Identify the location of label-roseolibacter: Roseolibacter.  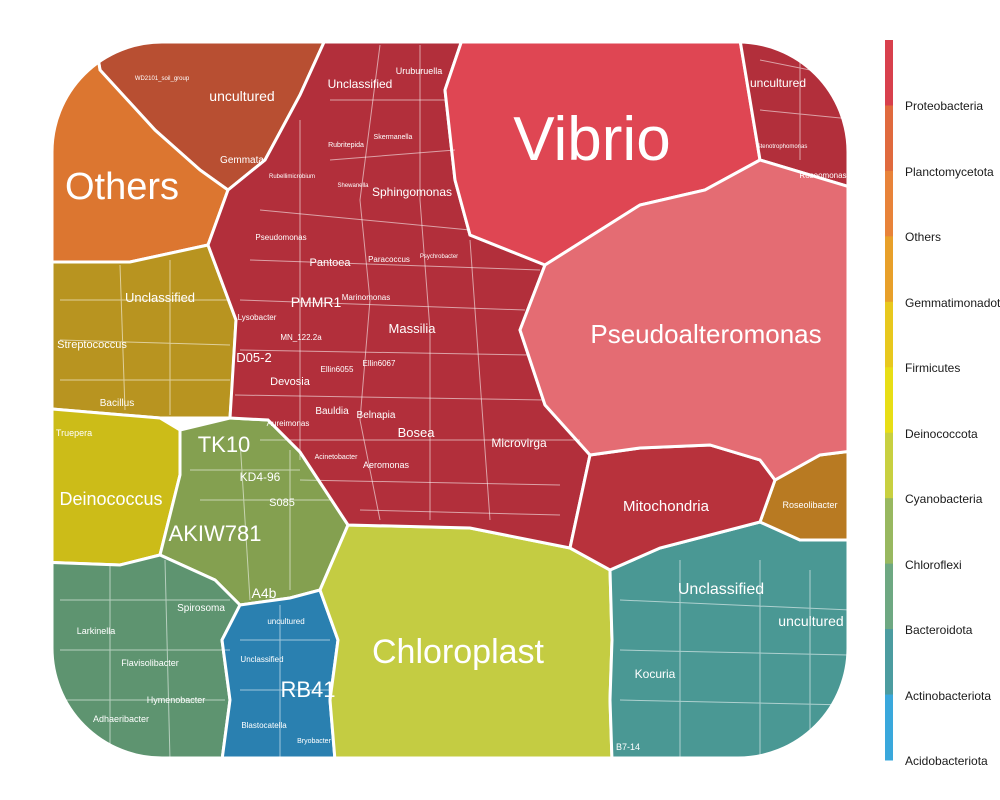
(809, 505).